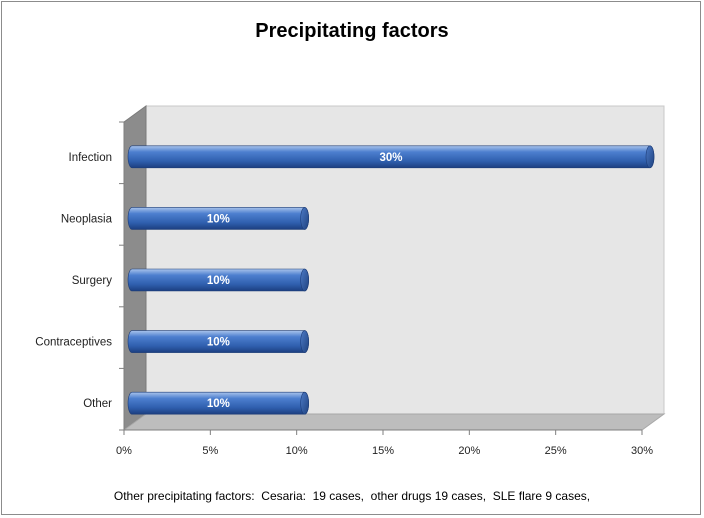 The image size is (704, 518). I want to click on x-tick-label: 5%, so click(210, 451).